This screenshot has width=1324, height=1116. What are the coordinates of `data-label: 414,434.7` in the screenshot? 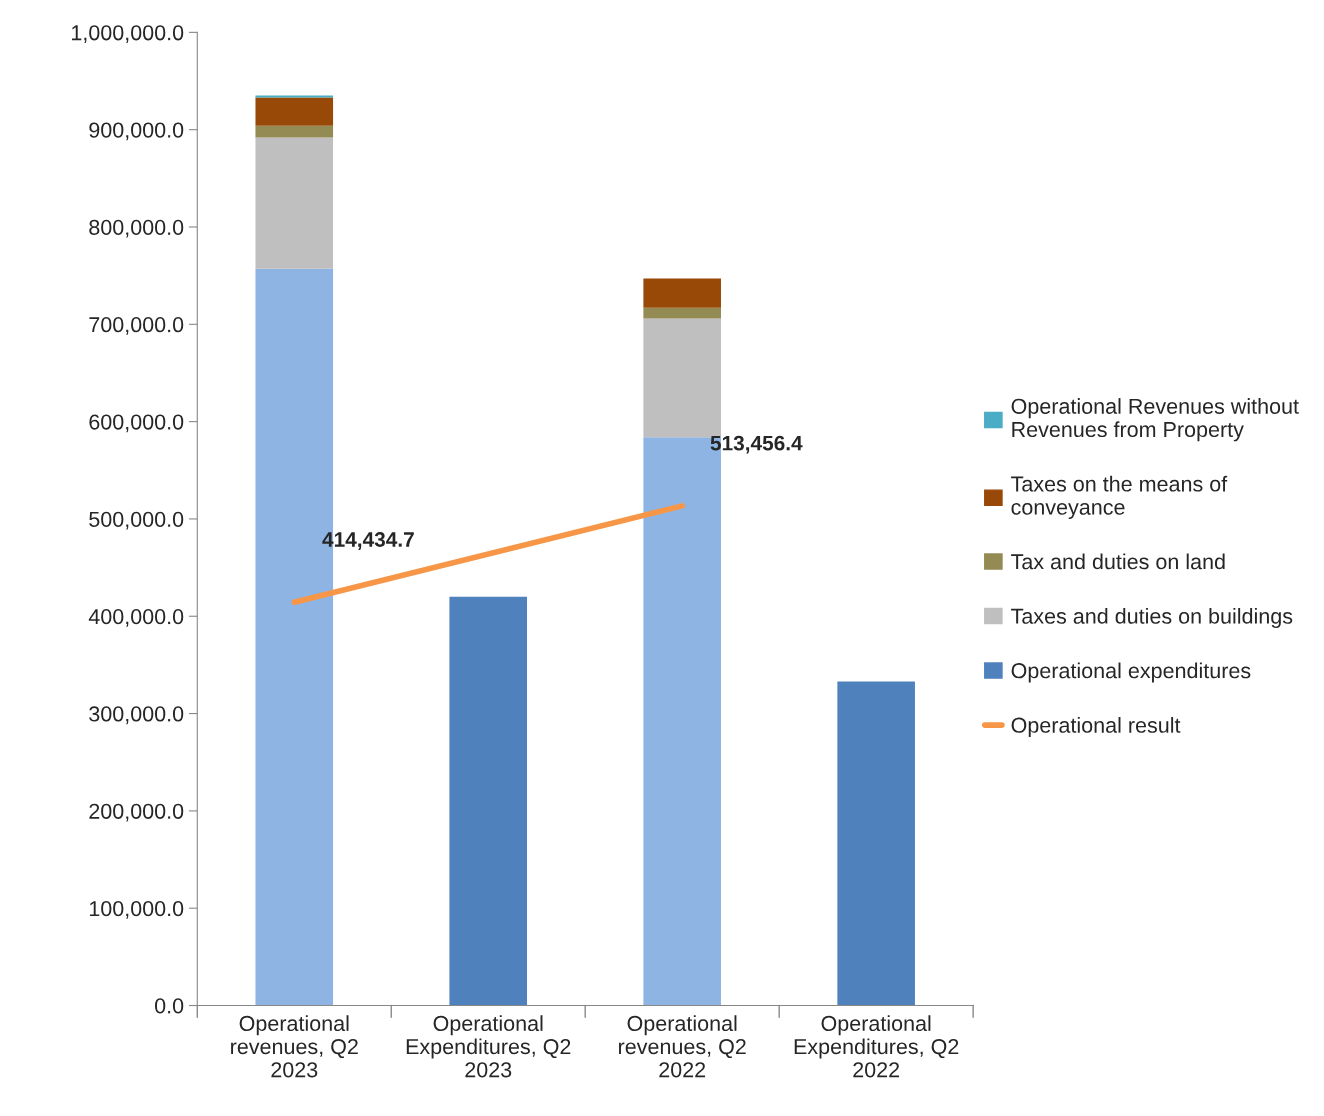 It's located at (368, 541).